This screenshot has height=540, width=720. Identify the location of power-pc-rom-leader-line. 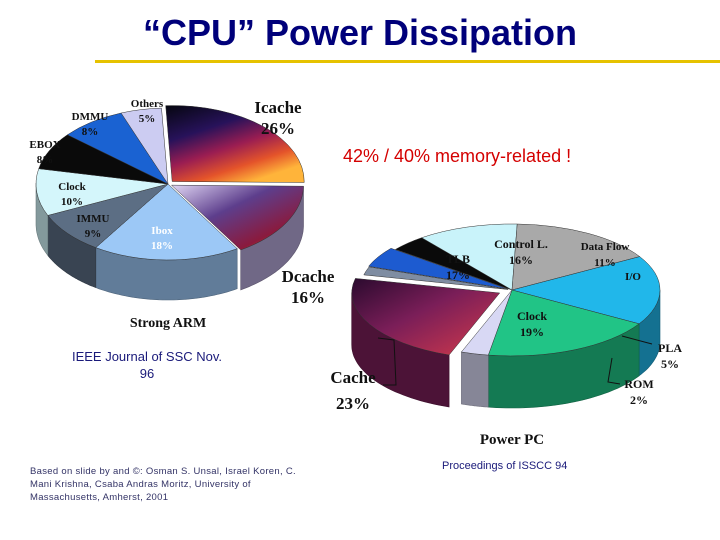
(614, 371).